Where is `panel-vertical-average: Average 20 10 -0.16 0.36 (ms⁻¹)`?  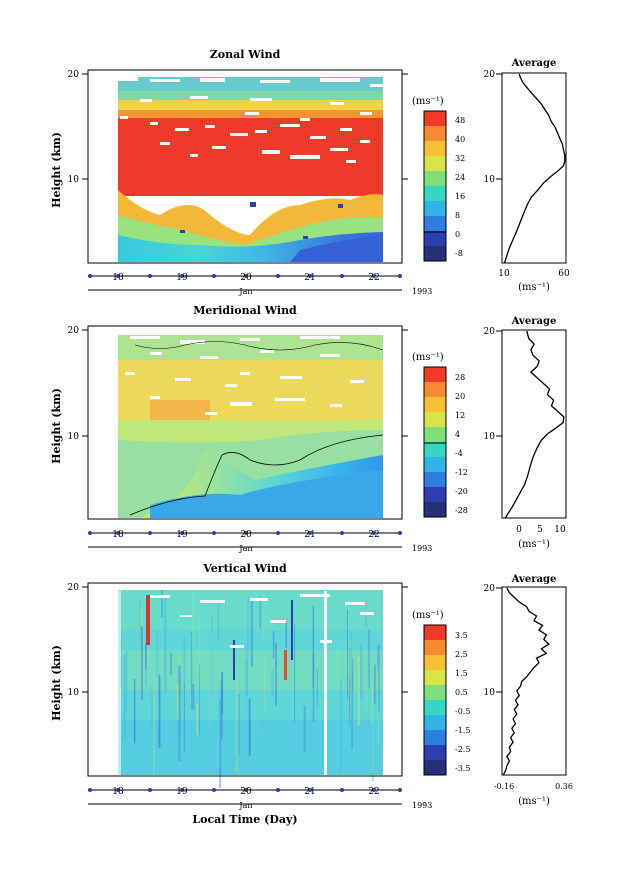
panel-vertical-average: Average 20 10 -0.16 0.36 (ms⁻¹) is located at coordinates (528, 690).